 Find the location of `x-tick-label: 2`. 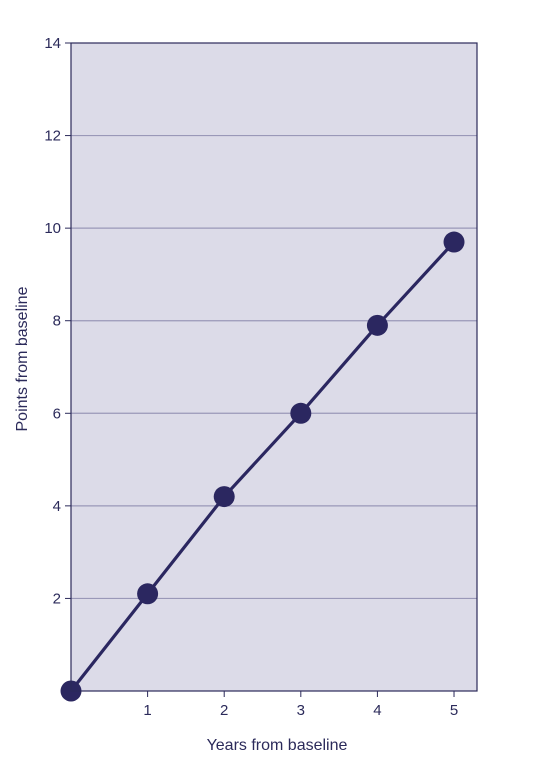

x-tick-label: 2 is located at coordinates (224, 710).